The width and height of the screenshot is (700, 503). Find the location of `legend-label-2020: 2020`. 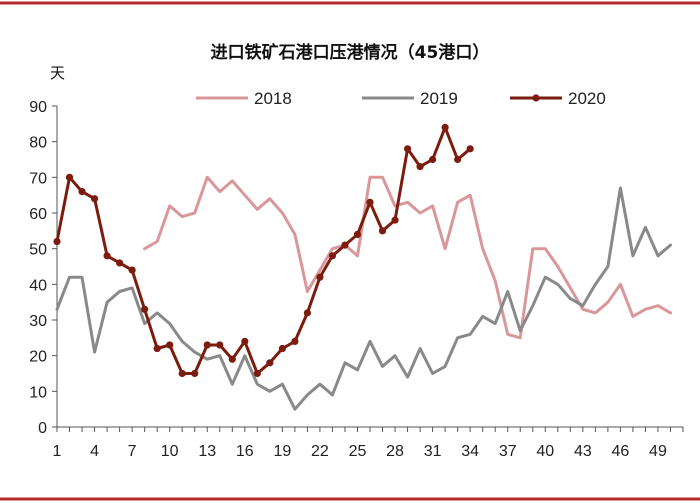

legend-label-2020: 2020 is located at coordinates (587, 98).